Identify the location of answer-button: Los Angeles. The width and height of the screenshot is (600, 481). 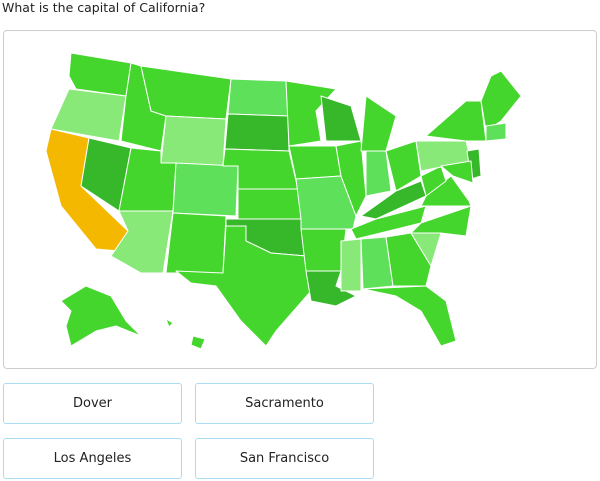
(92, 458).